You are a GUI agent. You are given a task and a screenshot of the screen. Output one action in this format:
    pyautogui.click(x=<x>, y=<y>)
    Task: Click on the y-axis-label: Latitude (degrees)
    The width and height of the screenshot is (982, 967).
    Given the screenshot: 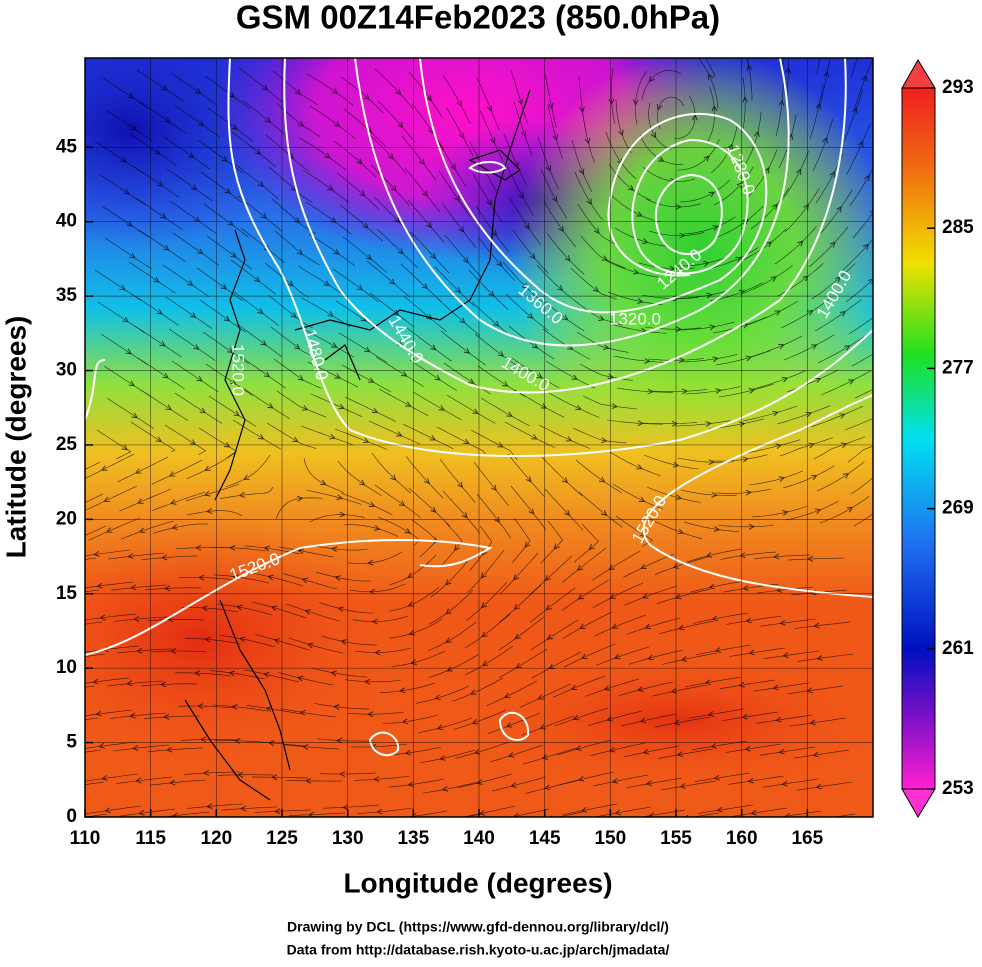 What is the action you would take?
    pyautogui.click(x=15, y=437)
    